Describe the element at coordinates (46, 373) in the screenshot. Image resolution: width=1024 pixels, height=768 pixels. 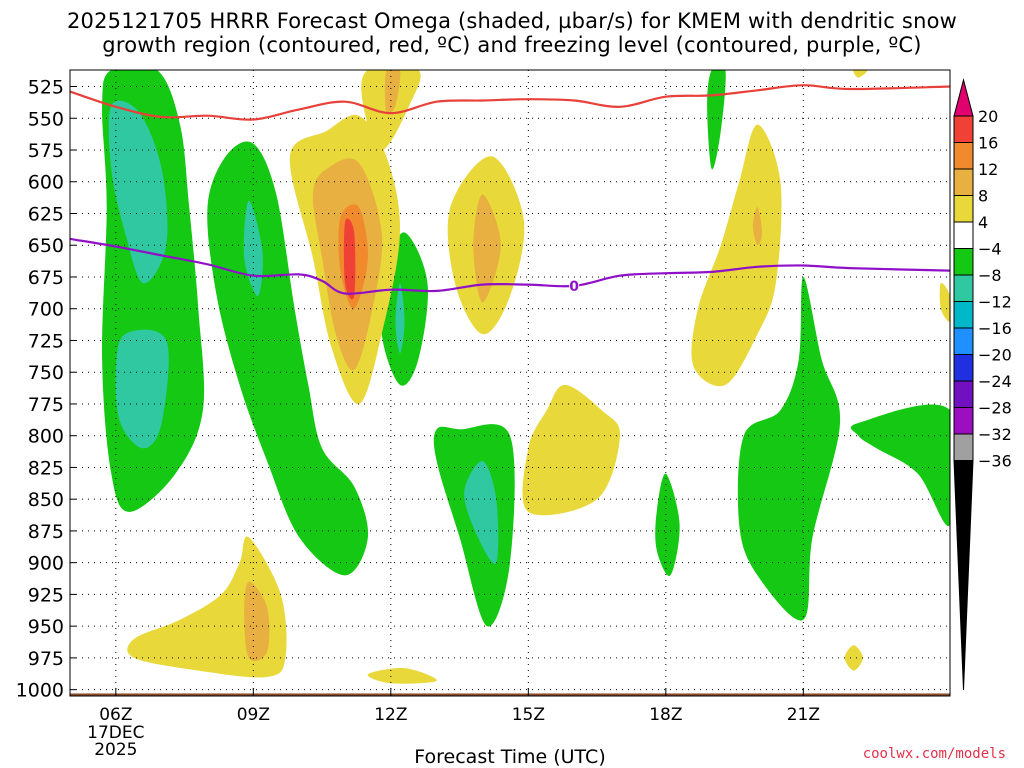
I see `y-tick-label-750: 750` at that location.